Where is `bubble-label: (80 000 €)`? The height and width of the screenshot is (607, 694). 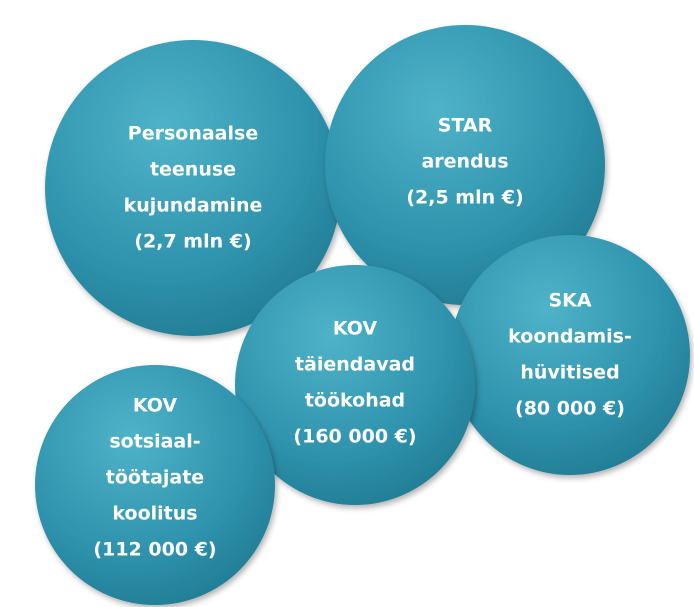 bubble-label: (80 000 €) is located at coordinates (570, 409).